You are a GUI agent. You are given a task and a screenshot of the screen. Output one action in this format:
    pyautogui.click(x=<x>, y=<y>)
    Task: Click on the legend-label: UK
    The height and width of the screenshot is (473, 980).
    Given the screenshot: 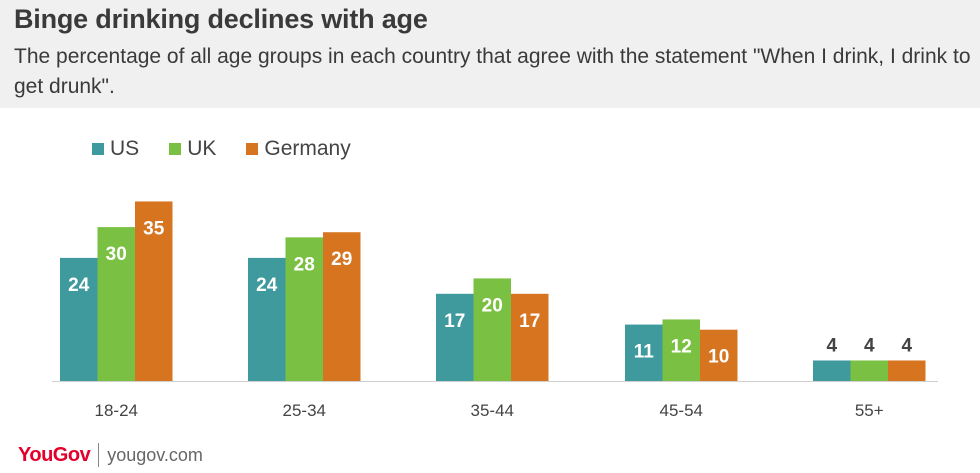 What is the action you would take?
    pyautogui.click(x=202, y=148)
    